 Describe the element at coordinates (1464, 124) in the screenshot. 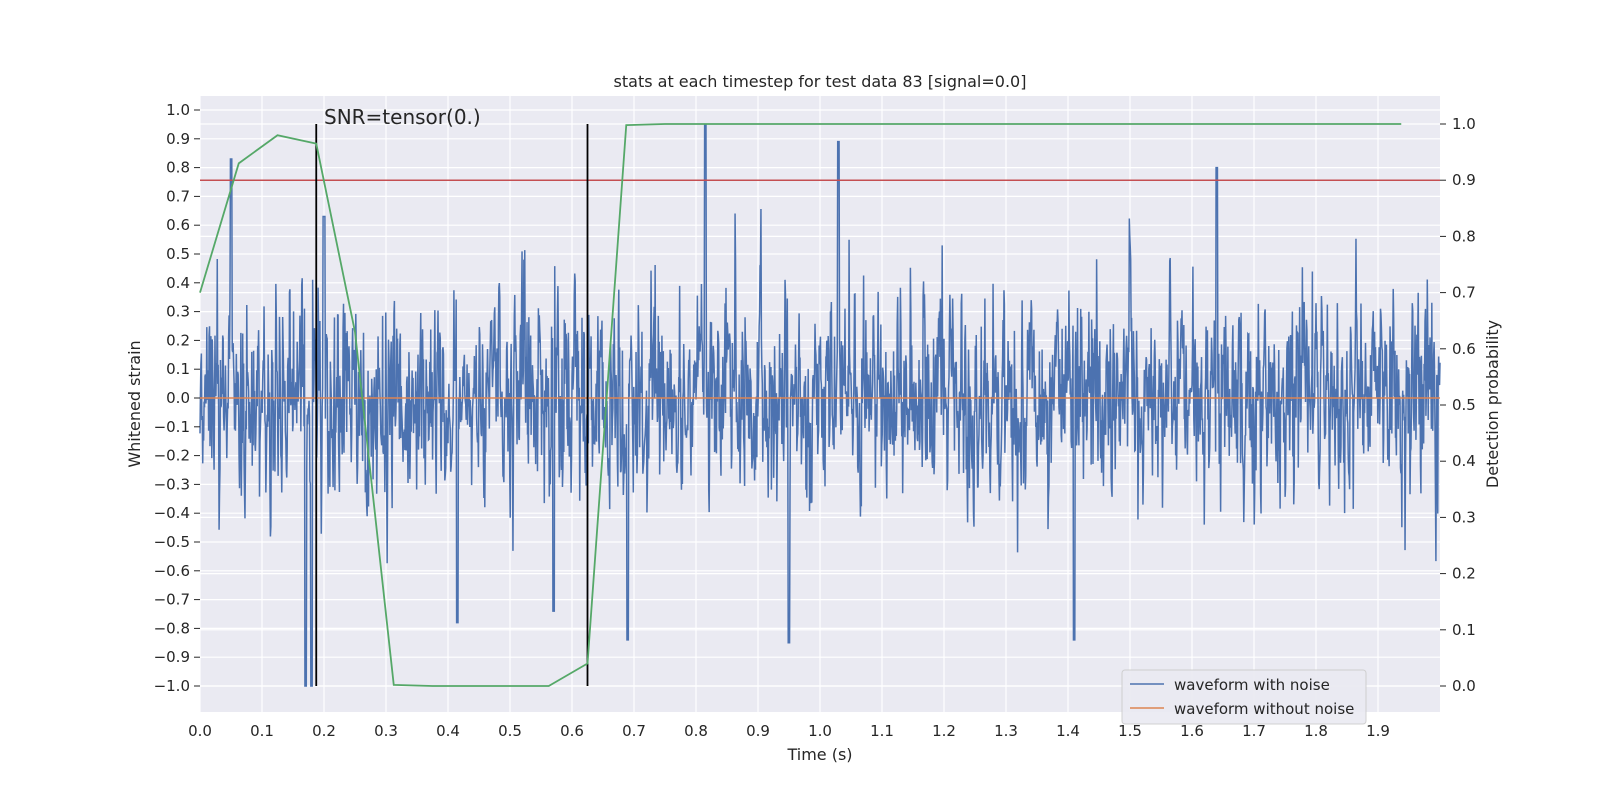

I see `y2-tick-label: 1.0` at that location.